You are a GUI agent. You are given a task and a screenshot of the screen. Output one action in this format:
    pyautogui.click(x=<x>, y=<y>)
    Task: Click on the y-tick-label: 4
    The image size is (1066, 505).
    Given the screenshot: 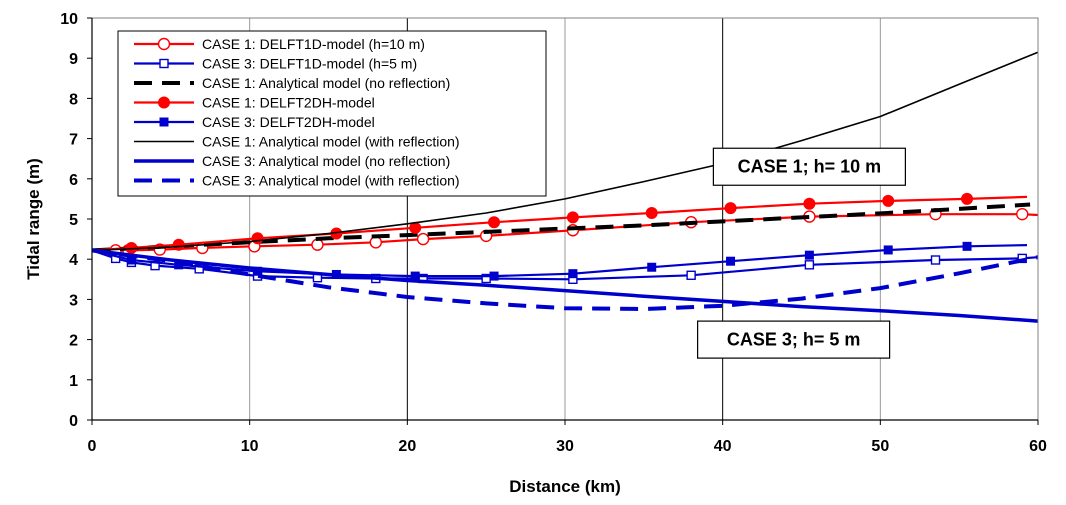 What is the action you would take?
    pyautogui.click(x=73, y=260)
    